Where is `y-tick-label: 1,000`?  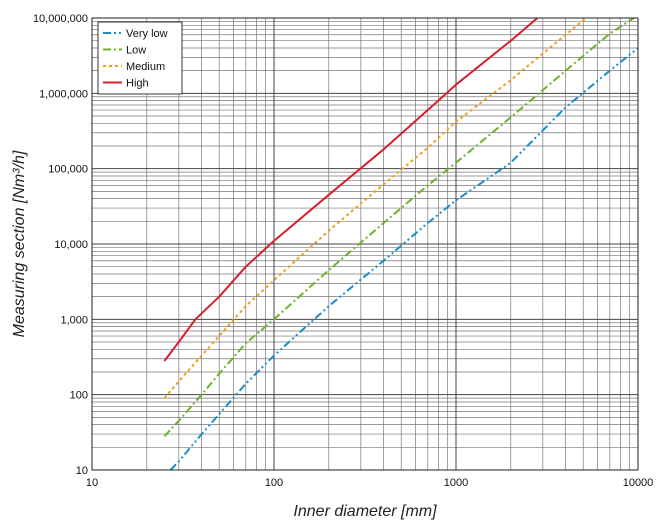 y-tick-label: 1,000 is located at coordinates (74, 320).